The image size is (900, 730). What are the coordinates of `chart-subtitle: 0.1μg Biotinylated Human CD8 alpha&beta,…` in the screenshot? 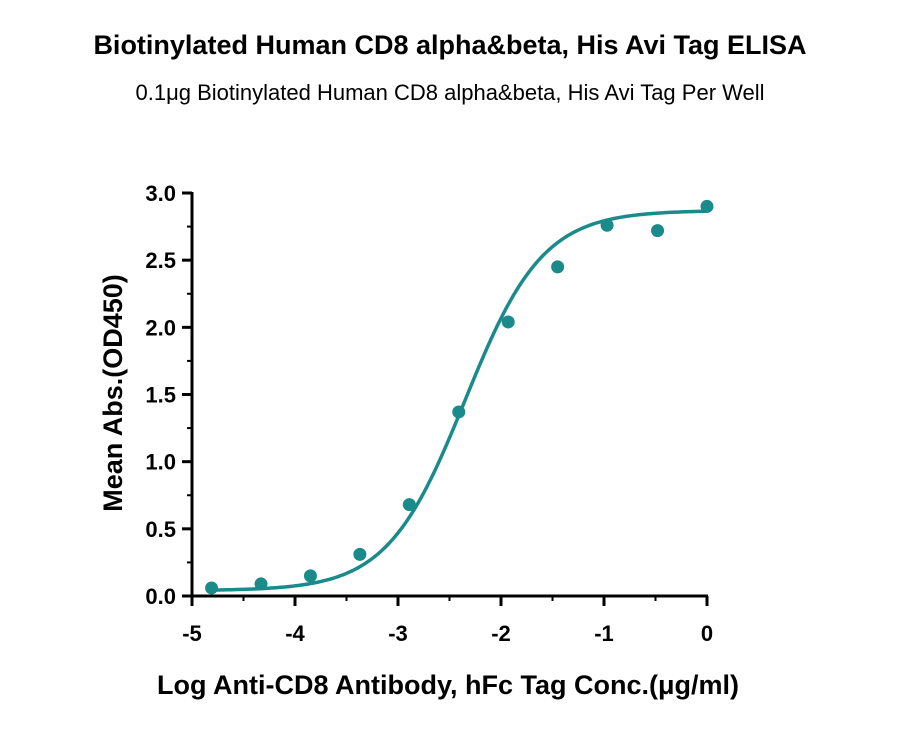 It's located at (450, 92).